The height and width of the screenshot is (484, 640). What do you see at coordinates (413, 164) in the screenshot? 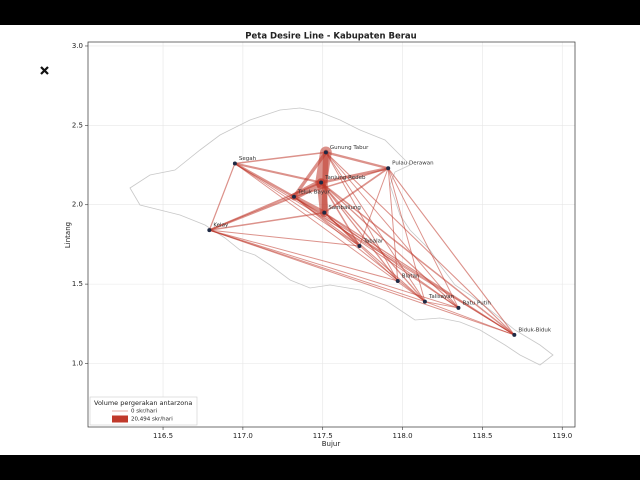
I see `zone-label: Pulau Derawan` at bounding box center [413, 164].